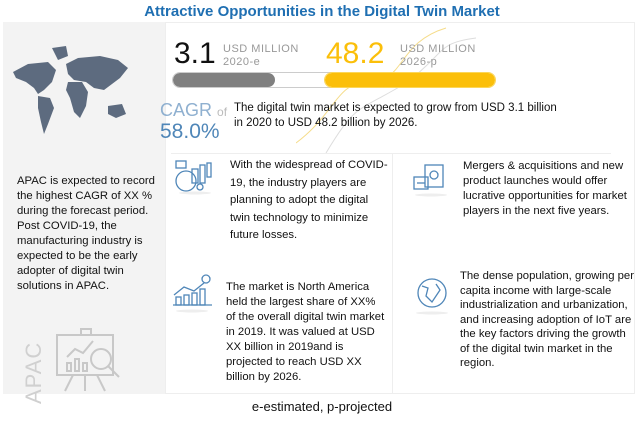  Describe the element at coordinates (419, 62) in the screenshot. I see `end-year: 2026-p` at that location.